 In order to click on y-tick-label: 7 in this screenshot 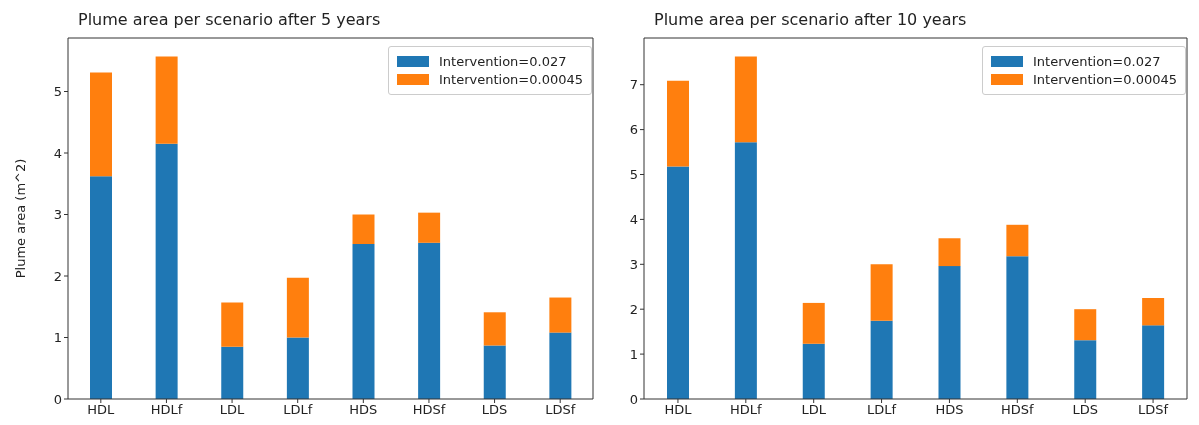, I will do `click(633, 85)`.